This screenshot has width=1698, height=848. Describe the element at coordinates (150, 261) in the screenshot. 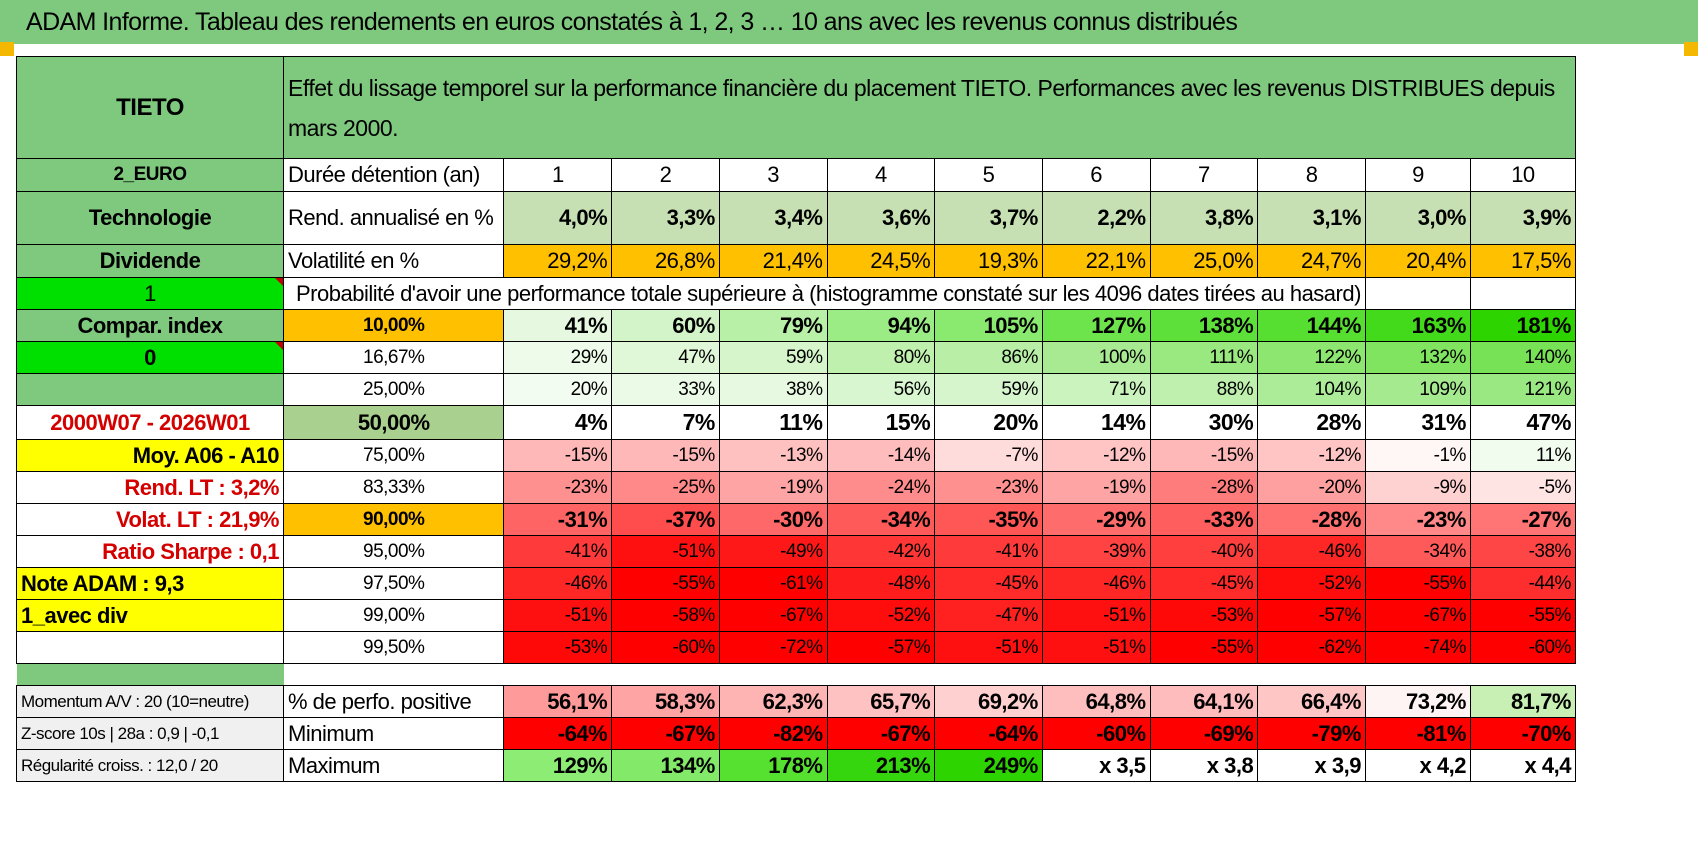

I see `type-cell: Dividende` at that location.